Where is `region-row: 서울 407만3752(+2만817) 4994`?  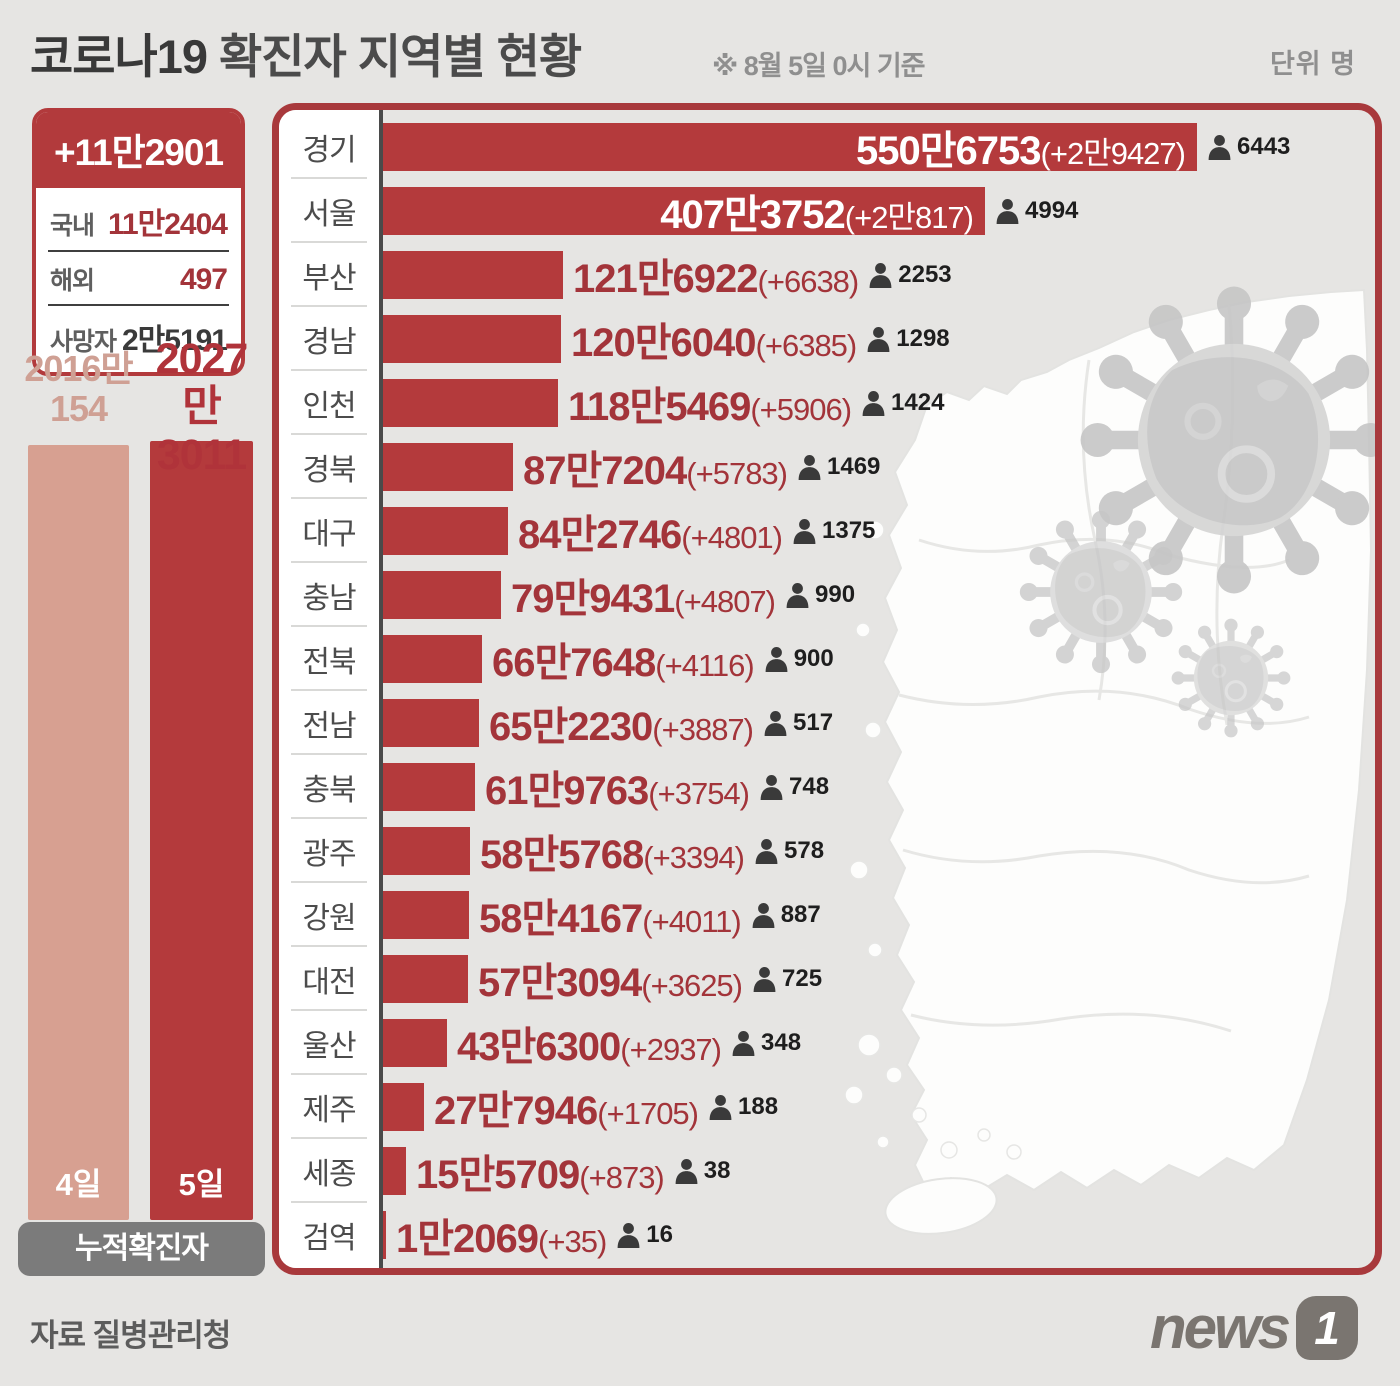
region-row: 서울 407만3752(+2만817) 4994 is located at coordinates (827, 211).